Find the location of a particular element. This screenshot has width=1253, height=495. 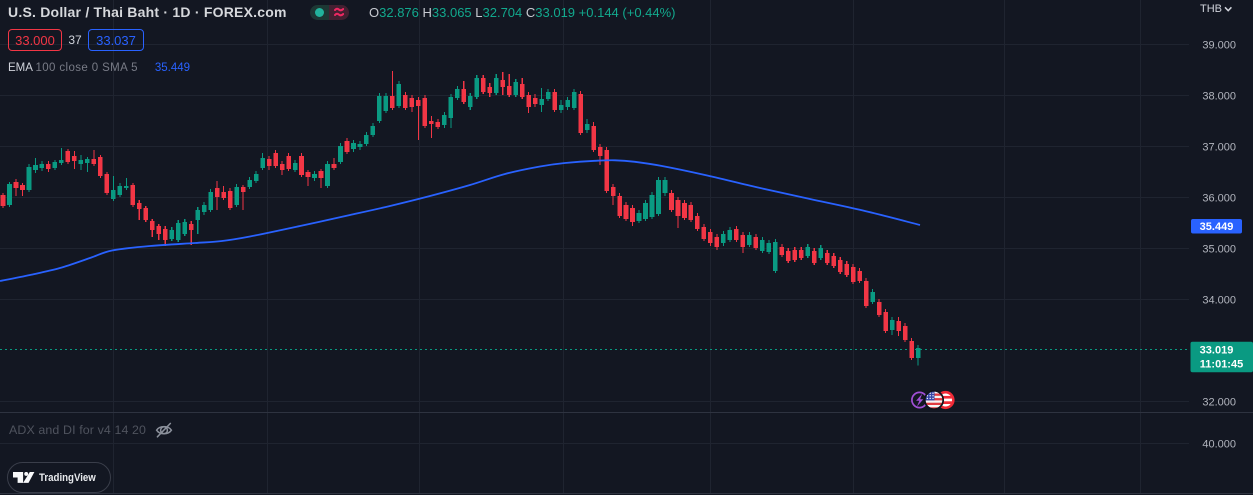

svg-text: 35.000 is located at coordinates (1219, 250).